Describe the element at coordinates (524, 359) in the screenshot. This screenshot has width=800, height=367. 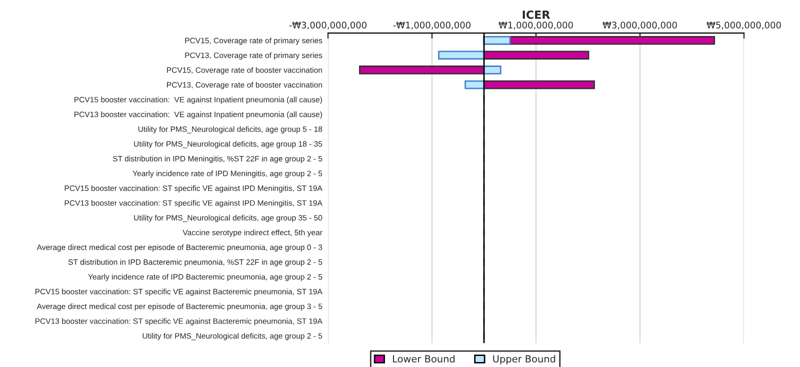
I see `legend-label: Upper Bound` at that location.